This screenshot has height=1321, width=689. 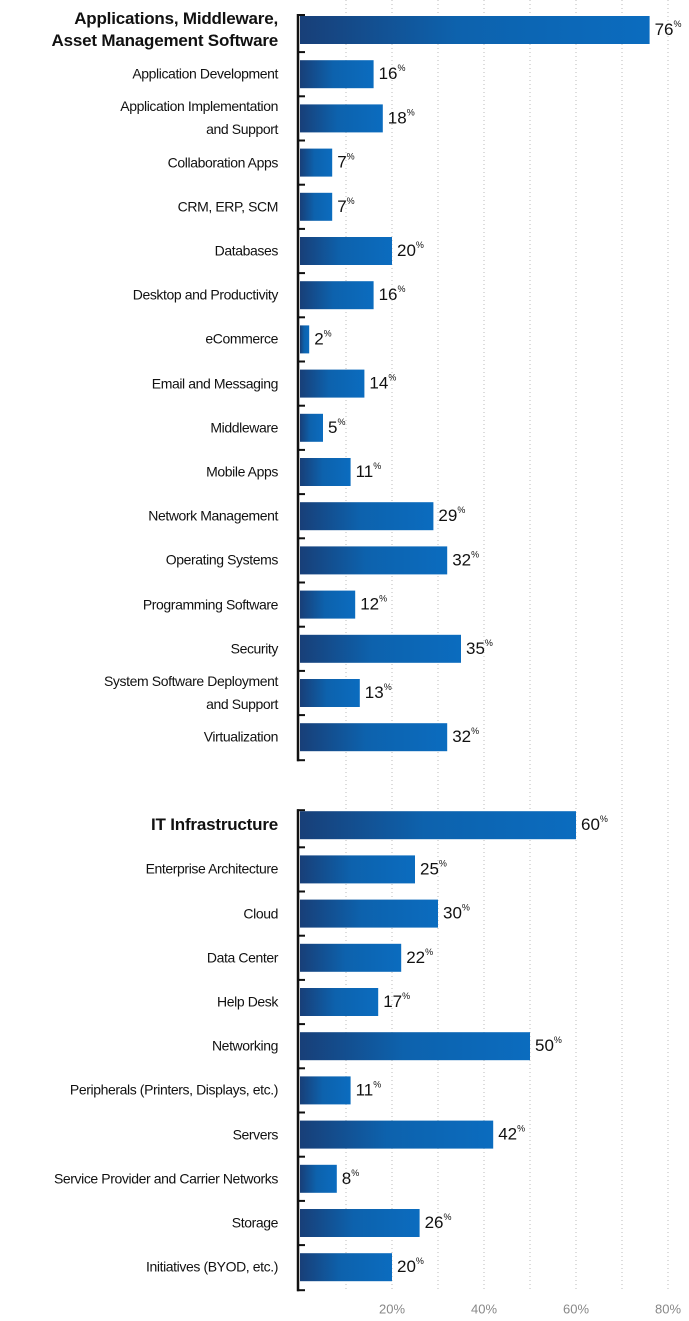 What do you see at coordinates (242, 471) in the screenshot?
I see `category-label: Mobile Apps` at bounding box center [242, 471].